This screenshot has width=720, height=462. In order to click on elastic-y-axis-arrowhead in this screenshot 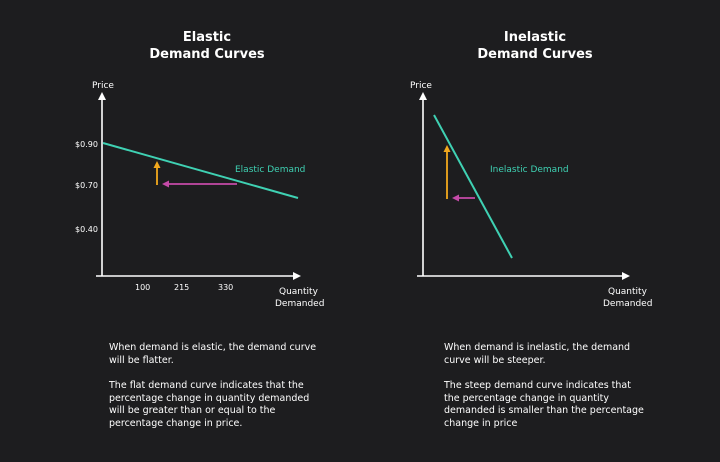, I will do `click(102, 96)`.